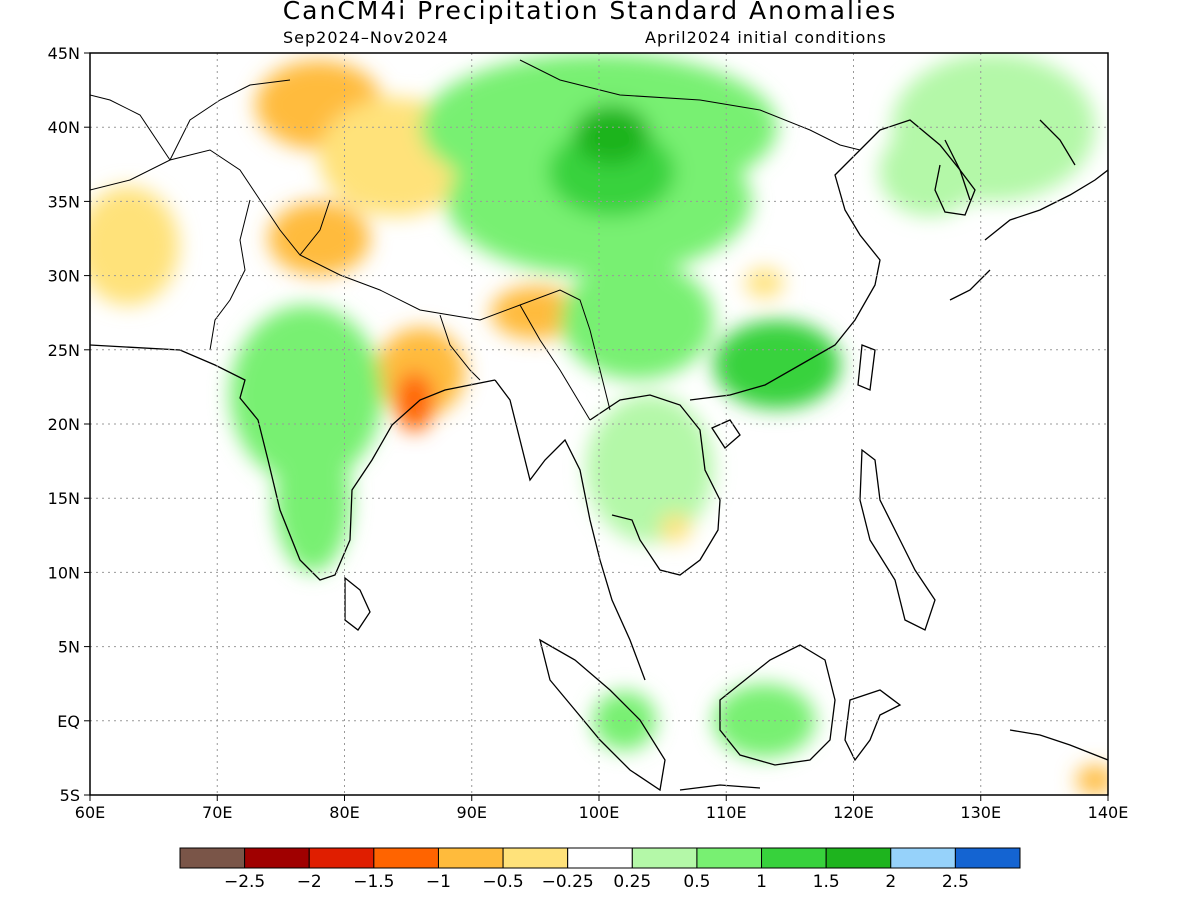  What do you see at coordinates (599, 812) in the screenshot?
I see `lon-tick-label: 100E` at bounding box center [599, 812].